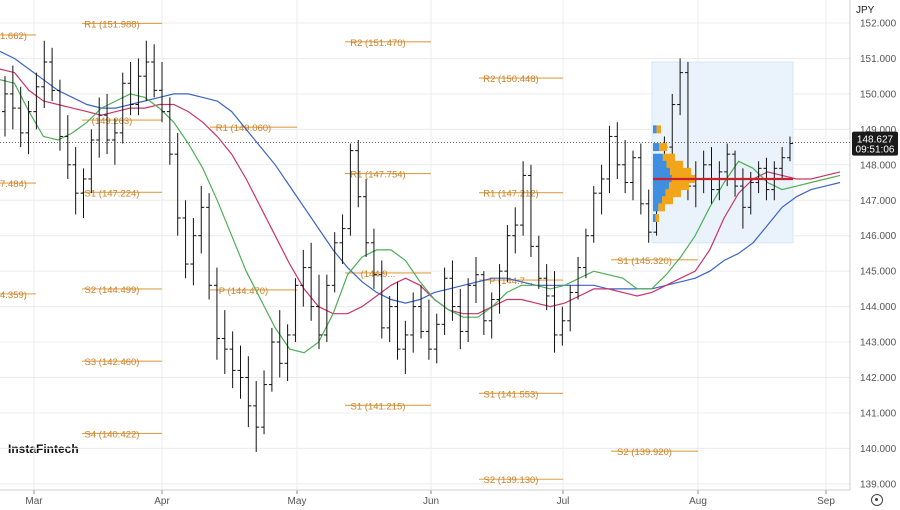 Image resolution: width=900 pixels, height=510 pixels. I want to click on y-tick-label: 151.000, so click(878, 59).